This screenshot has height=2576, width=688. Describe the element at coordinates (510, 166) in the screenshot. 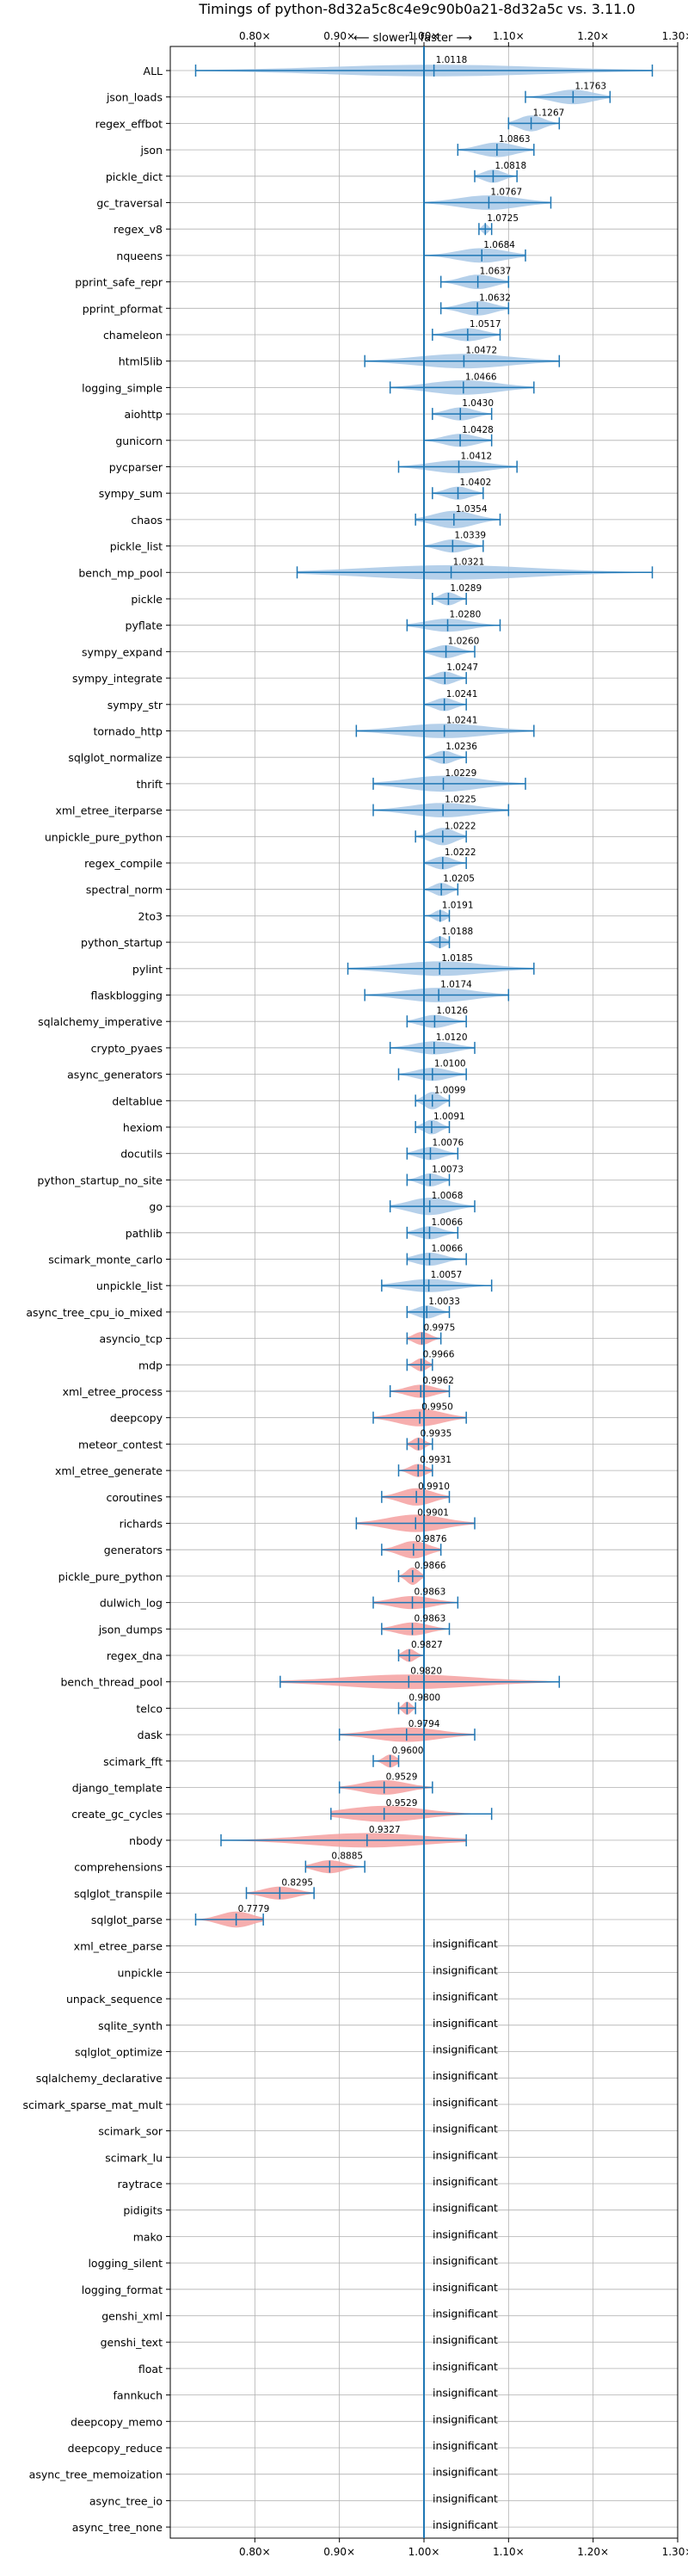

I see `value-label: 1.0818` at that location.